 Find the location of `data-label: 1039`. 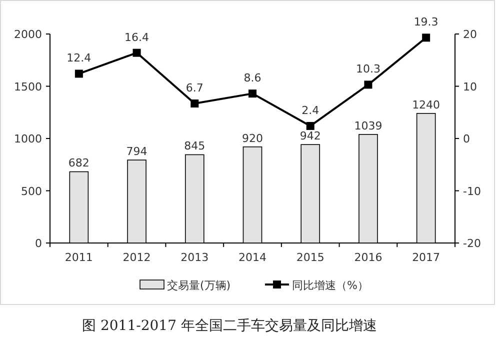

data-label: 1039 is located at coordinates (368, 125).